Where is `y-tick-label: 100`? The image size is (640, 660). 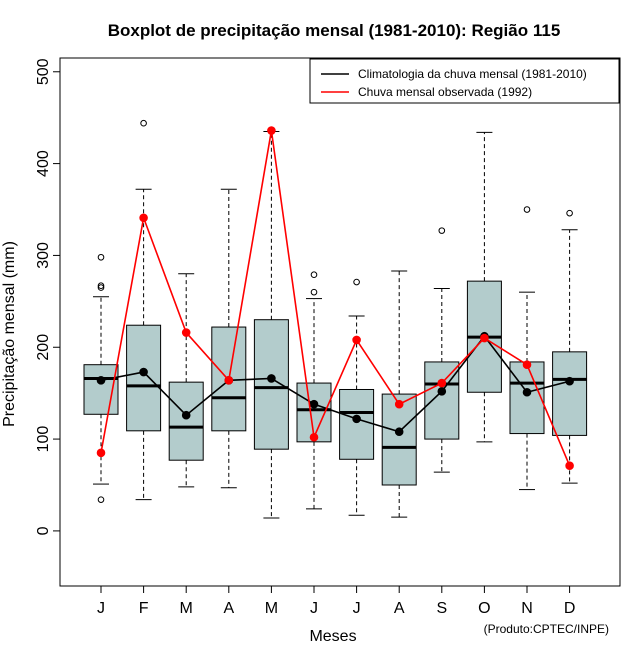 y-tick-label: 100 is located at coordinates (43, 439).